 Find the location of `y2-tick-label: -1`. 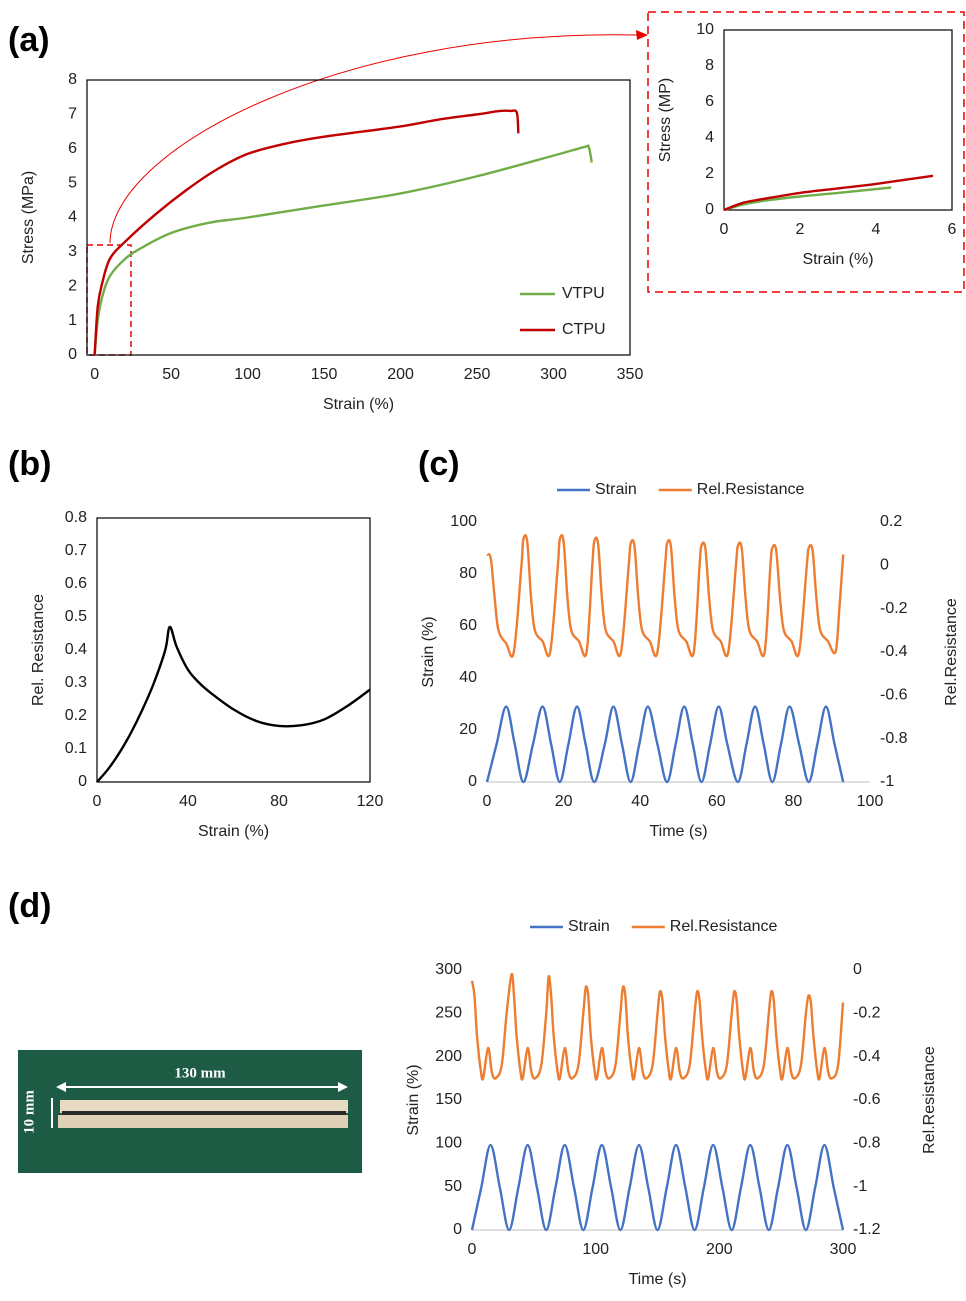

y2-tick-label: -1 is located at coordinates (860, 1186).